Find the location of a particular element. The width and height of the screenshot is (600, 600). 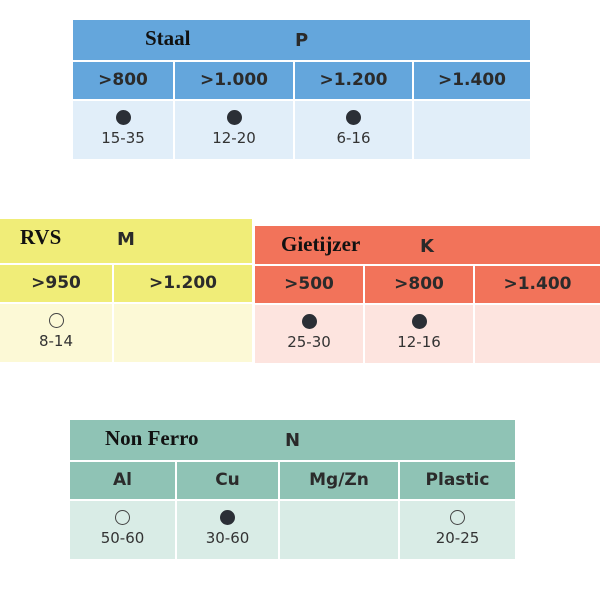

column-header: >1.000 is located at coordinates (234, 80).